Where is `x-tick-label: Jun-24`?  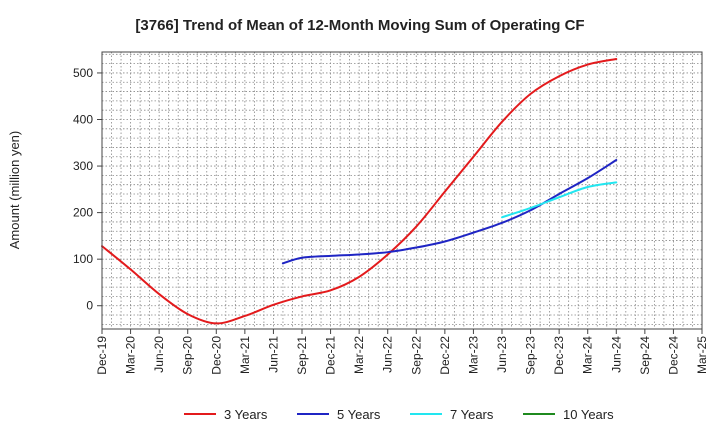 x-tick-label: Jun-24 is located at coordinates (616, 354).